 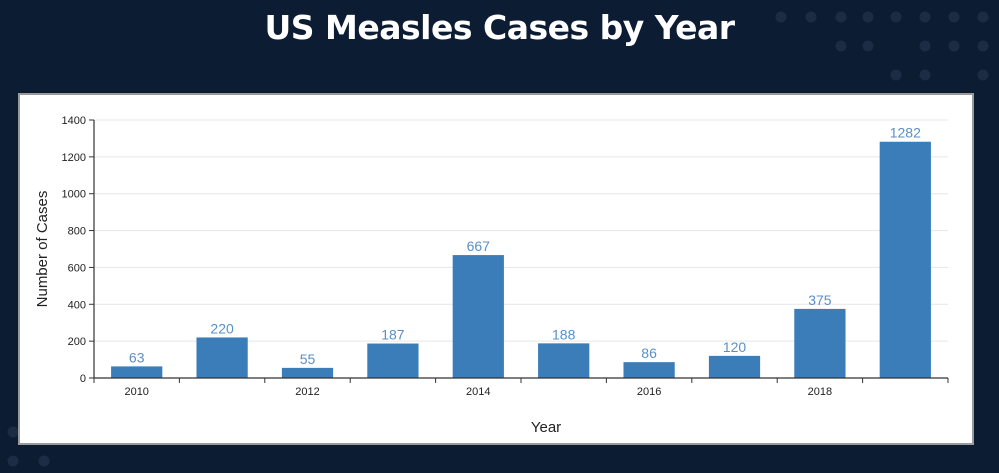 I want to click on y-tick-label: 0, so click(x=83, y=379).